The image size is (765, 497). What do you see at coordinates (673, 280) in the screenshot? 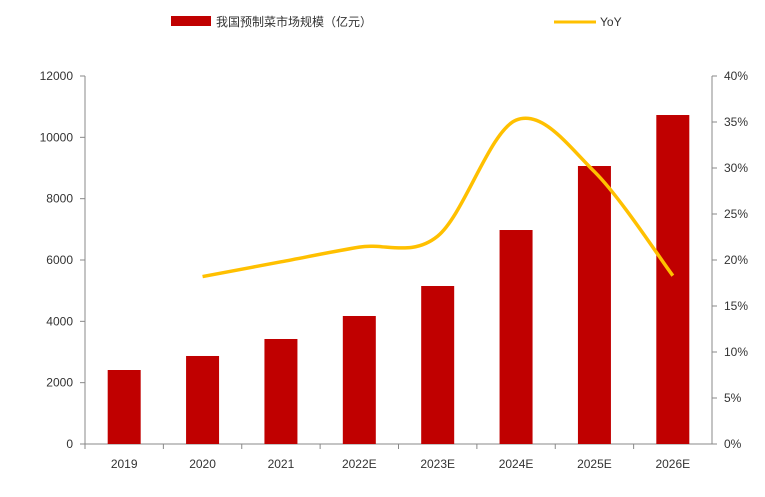
I see `bar-2026E` at bounding box center [673, 280].